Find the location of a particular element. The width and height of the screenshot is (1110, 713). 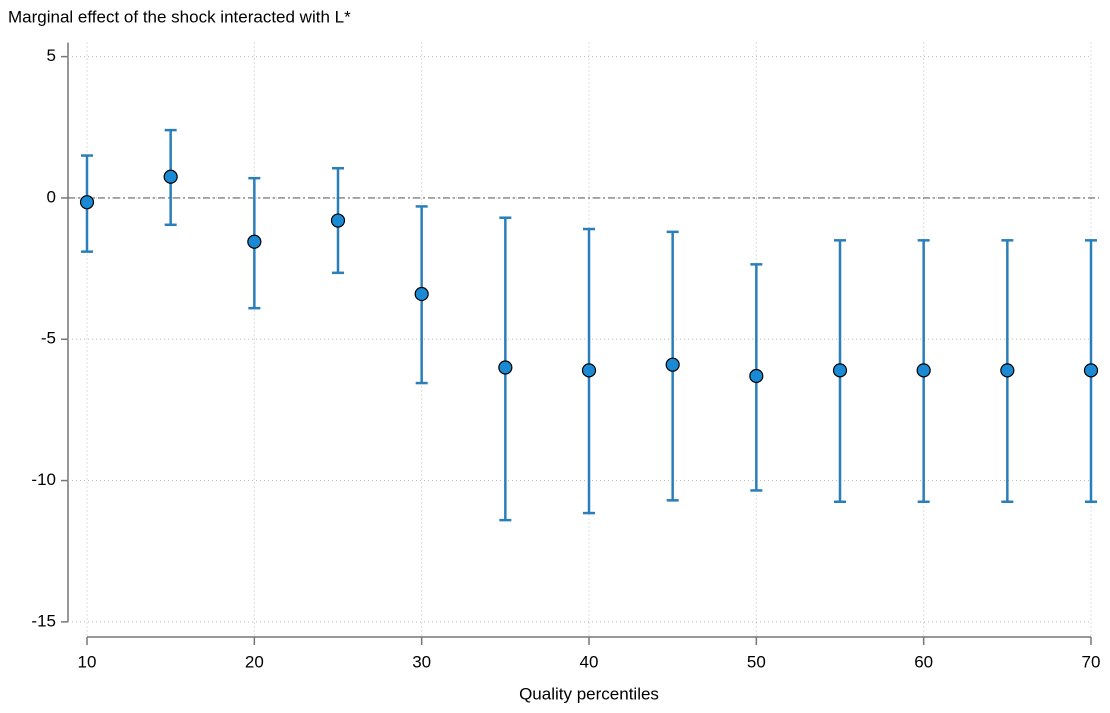

y-tick-label: 0 is located at coordinates (51, 196).